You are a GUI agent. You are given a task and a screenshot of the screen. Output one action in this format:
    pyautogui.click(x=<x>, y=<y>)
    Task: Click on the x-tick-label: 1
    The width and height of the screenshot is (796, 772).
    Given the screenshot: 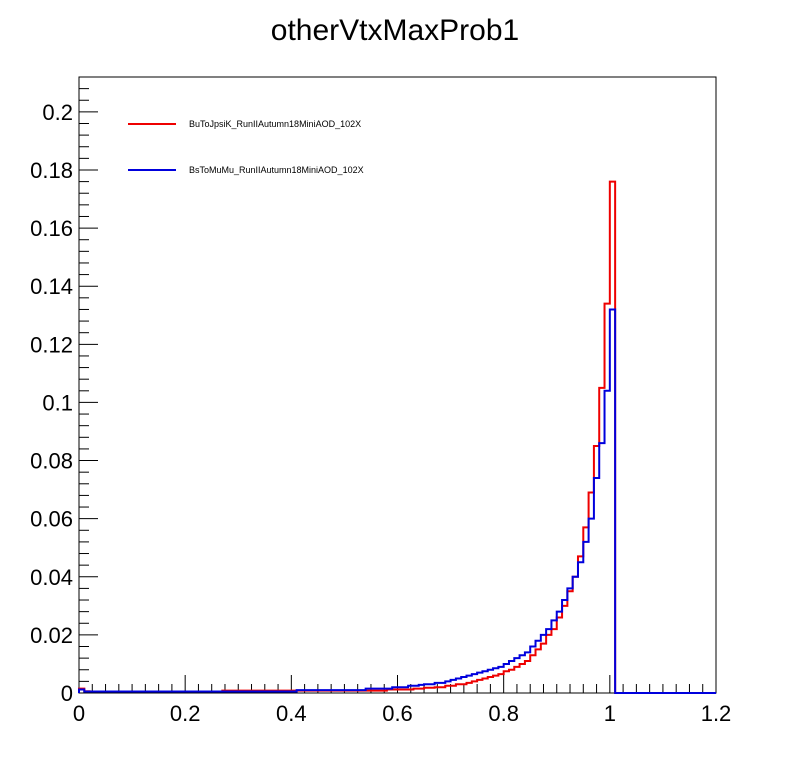 What is the action you would take?
    pyautogui.click(x=610, y=713)
    